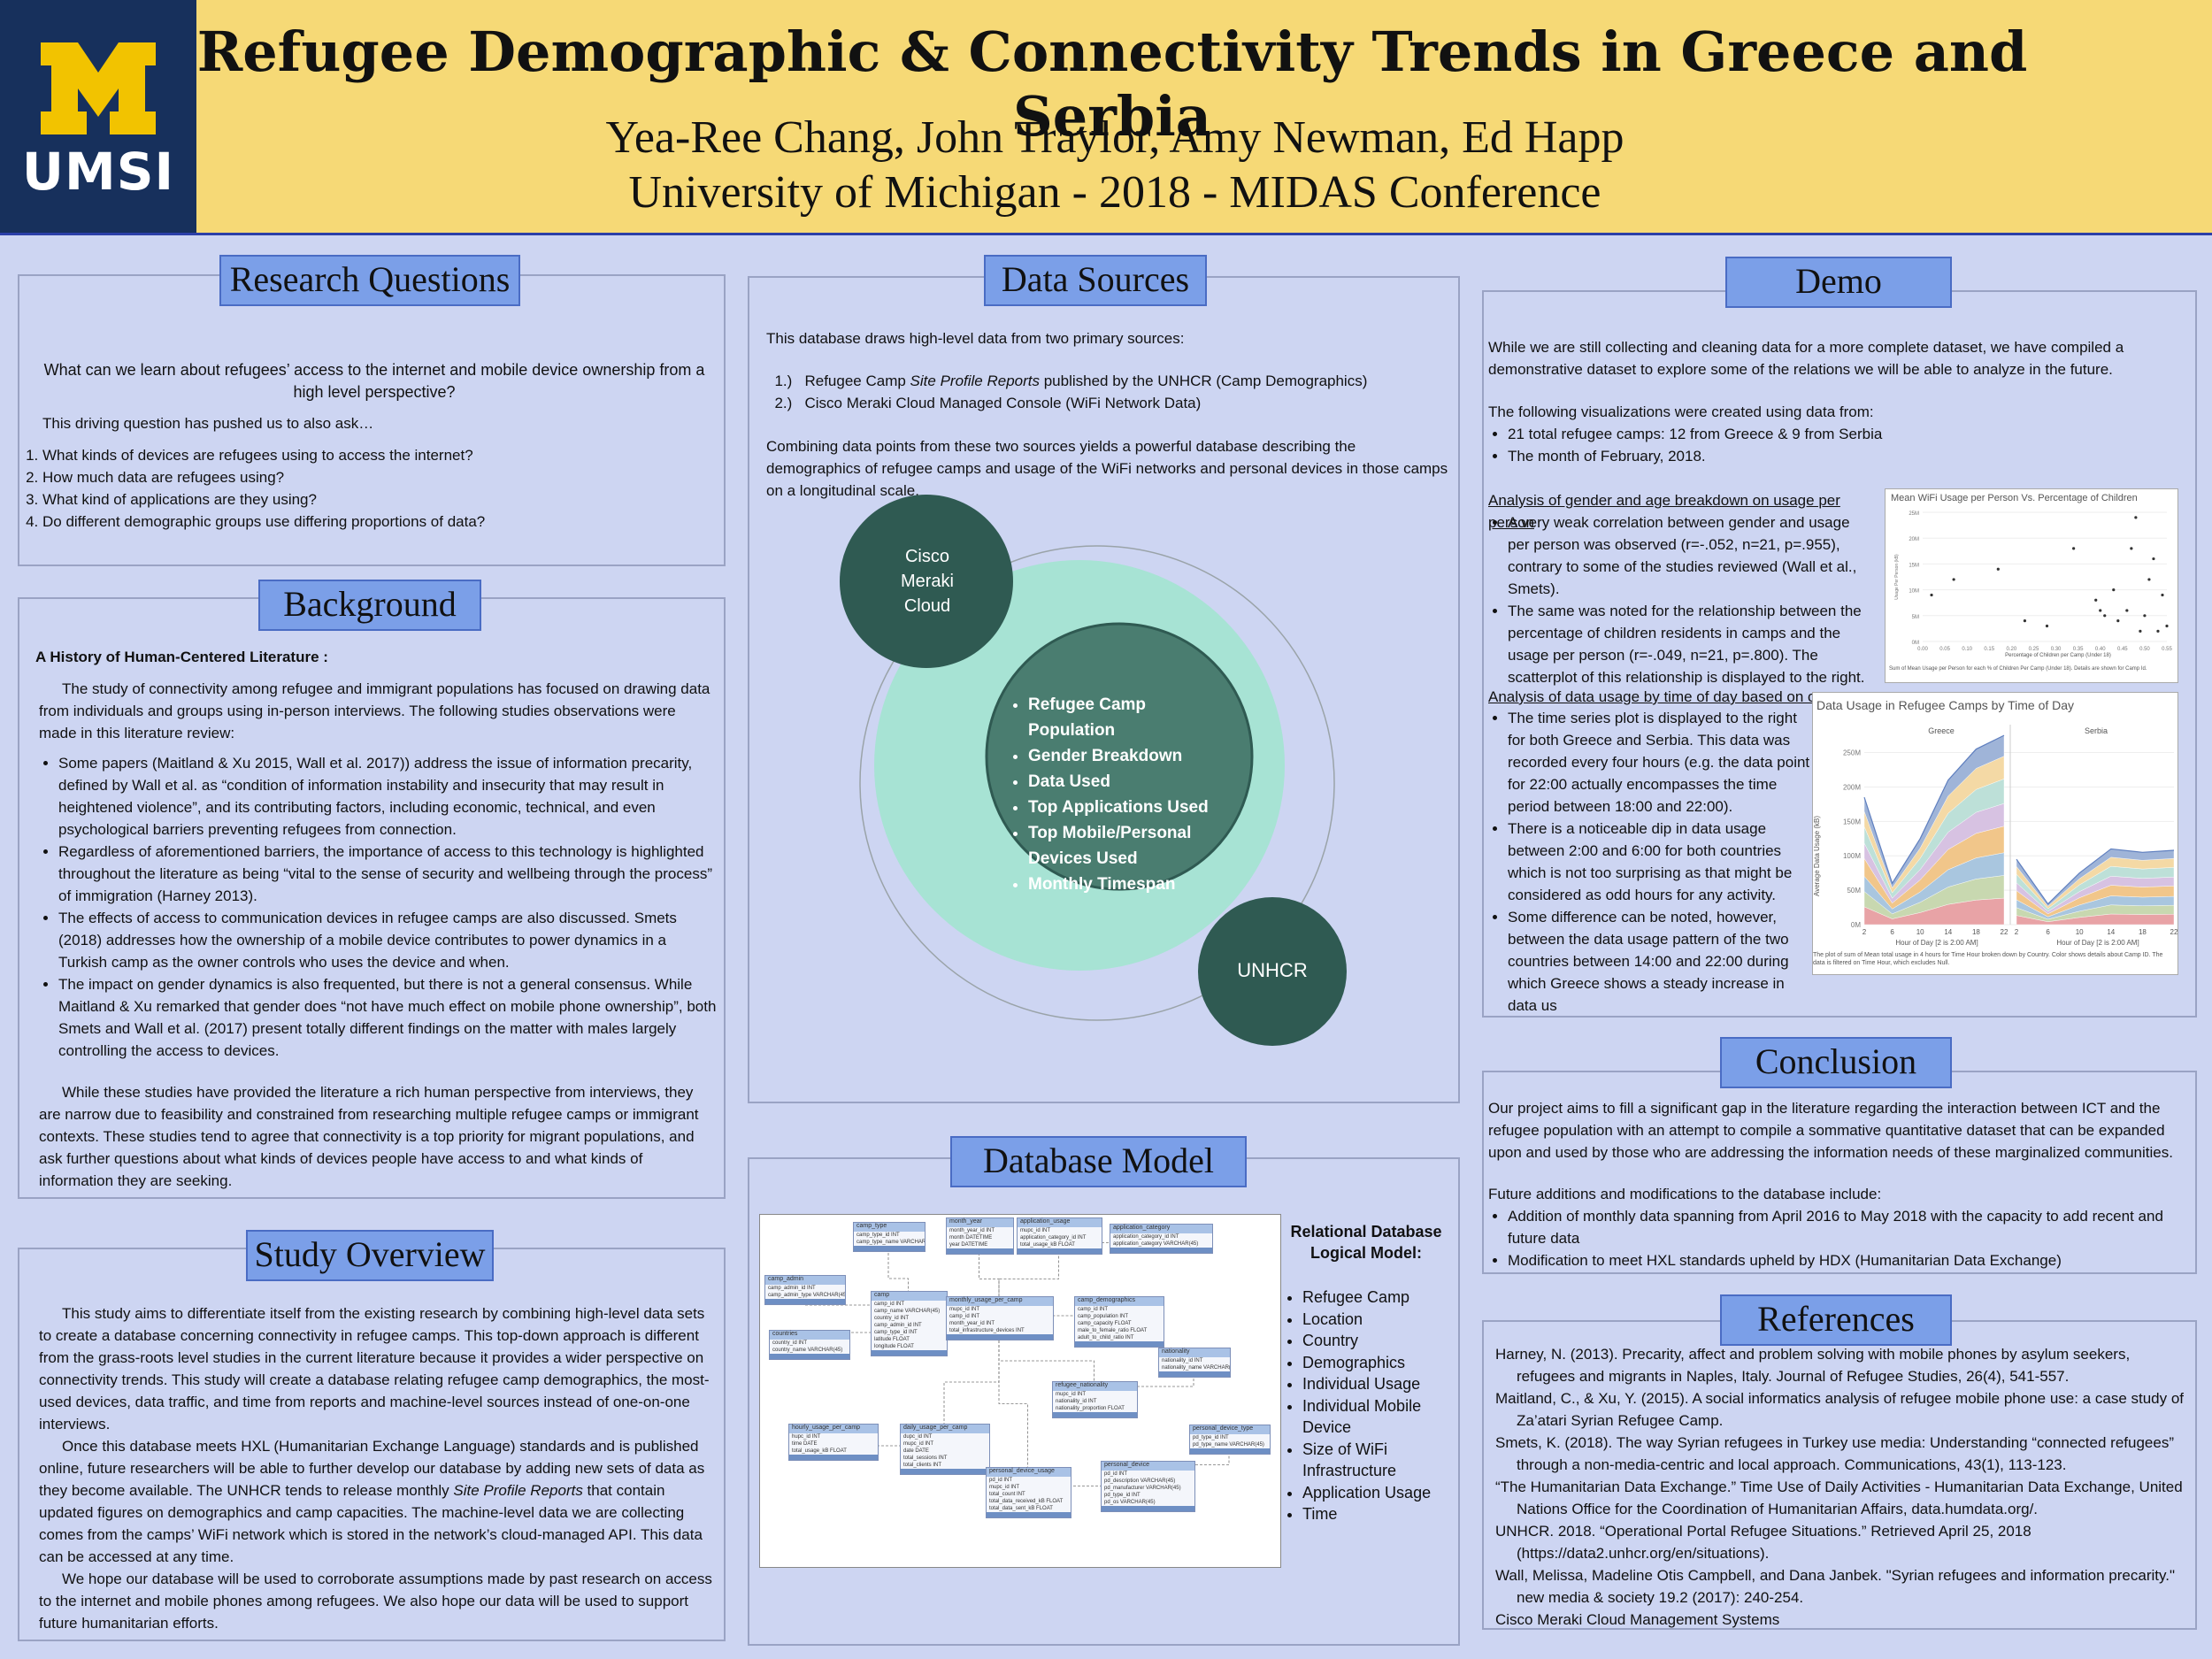 The height and width of the screenshot is (1659, 2212). I want to click on scatter-x-tick: 0.40, so click(2100, 650).